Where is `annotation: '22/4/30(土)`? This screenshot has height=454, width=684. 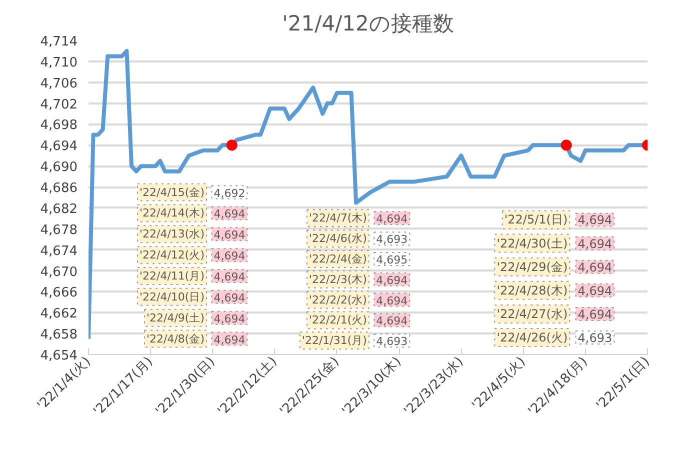 annotation: '22/4/30(土) is located at coordinates (532, 243).